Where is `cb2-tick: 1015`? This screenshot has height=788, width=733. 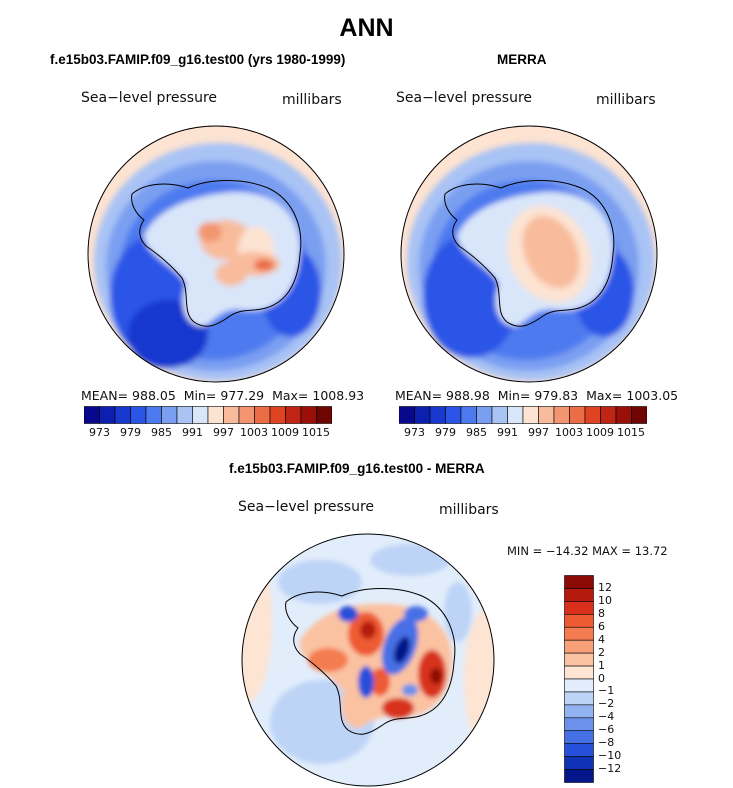 cb2-tick: 1015 is located at coordinates (631, 432).